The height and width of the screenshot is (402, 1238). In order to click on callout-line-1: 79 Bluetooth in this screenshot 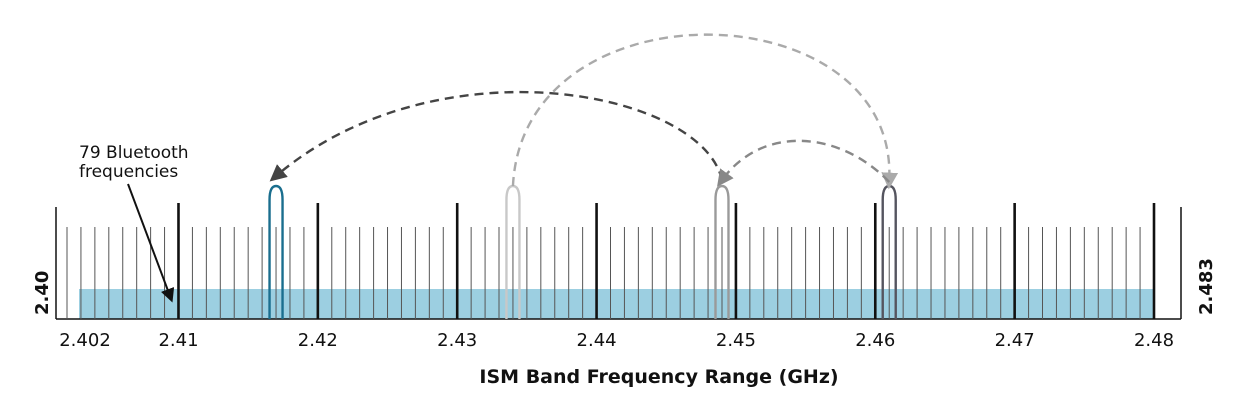, I will do `click(134, 153)`.